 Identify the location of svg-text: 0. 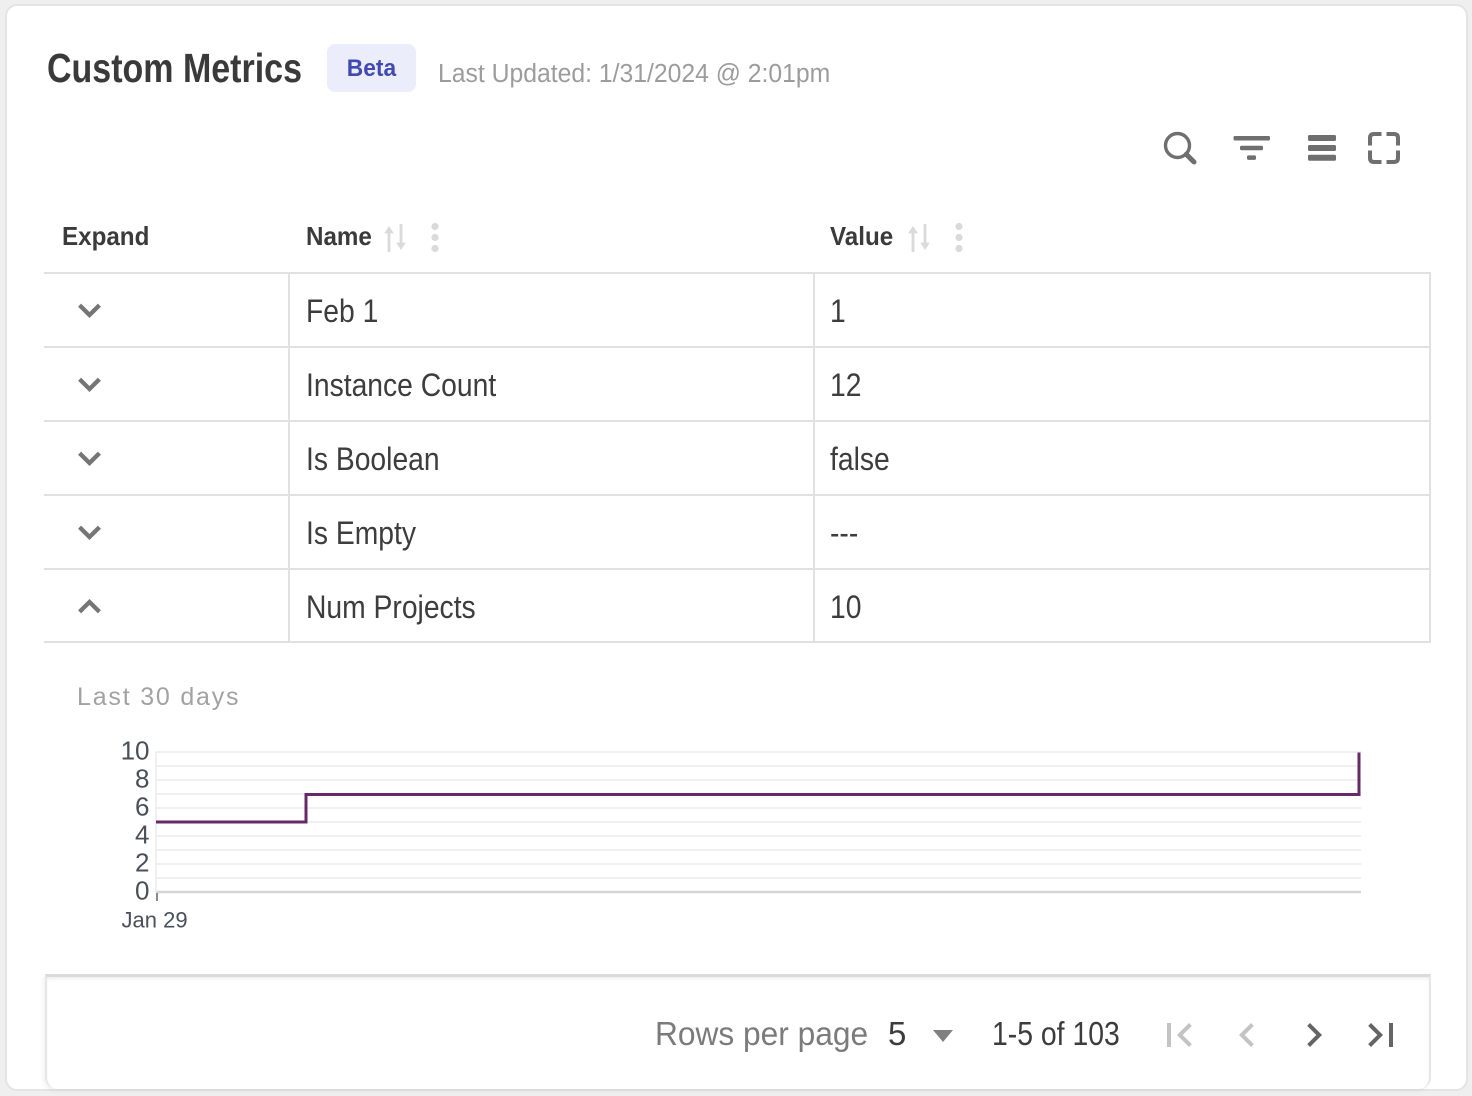
(142, 891).